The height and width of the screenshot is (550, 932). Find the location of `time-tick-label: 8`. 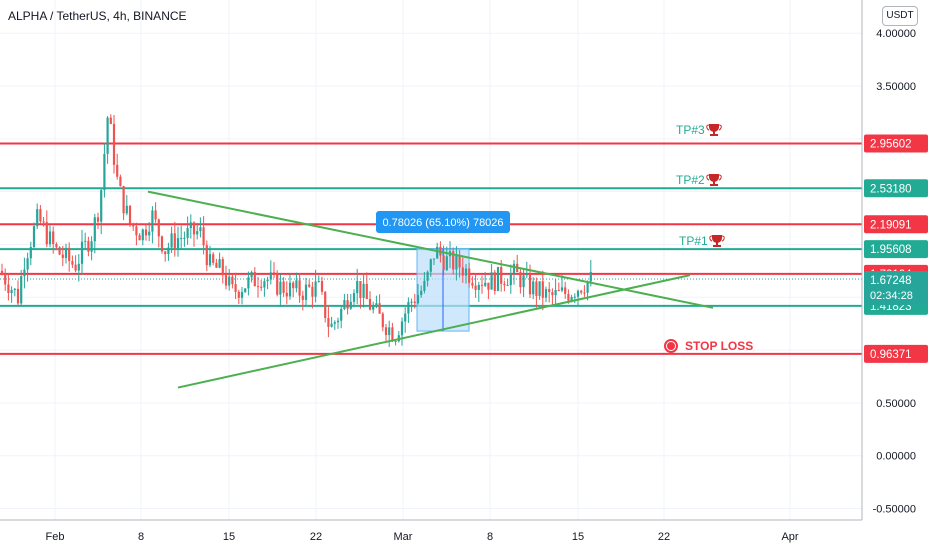

time-tick-label: 8 is located at coordinates (490, 537).